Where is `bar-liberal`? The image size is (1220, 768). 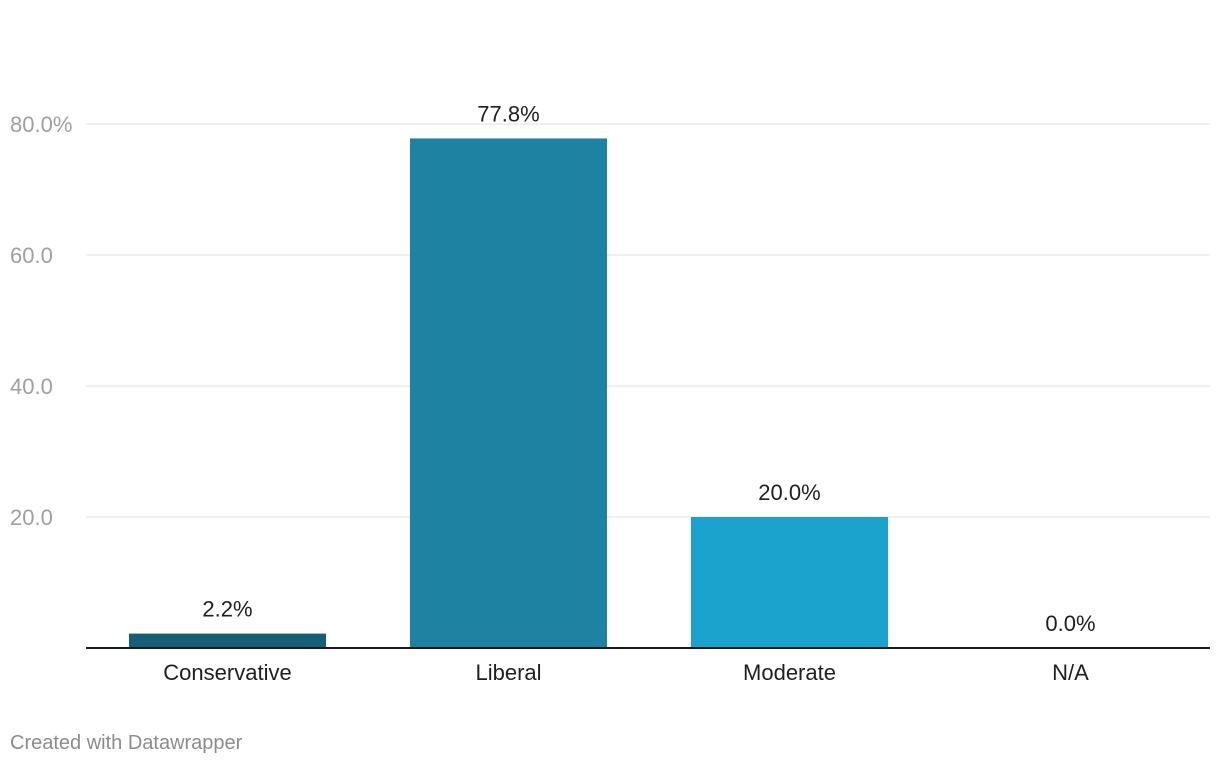
bar-liberal is located at coordinates (508, 393).